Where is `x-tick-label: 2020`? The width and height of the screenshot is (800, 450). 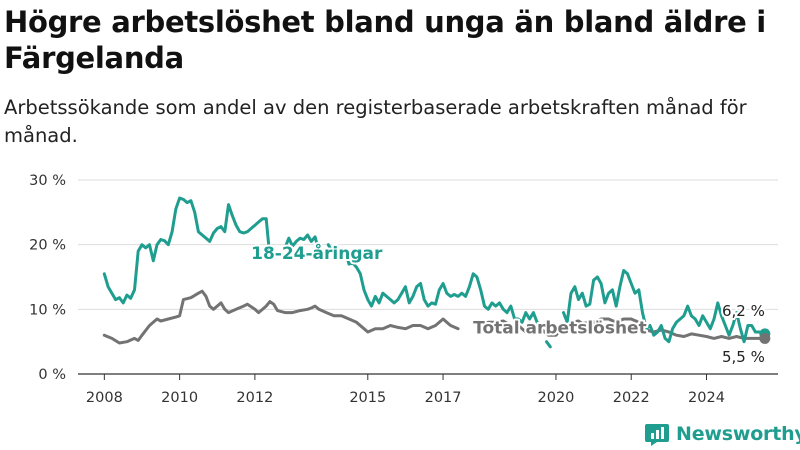
x-tick-label: 2020 is located at coordinates (556, 398).